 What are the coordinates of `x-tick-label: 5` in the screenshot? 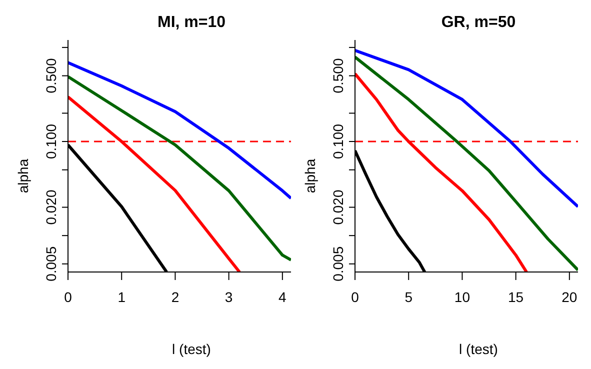 It's located at (408, 296).